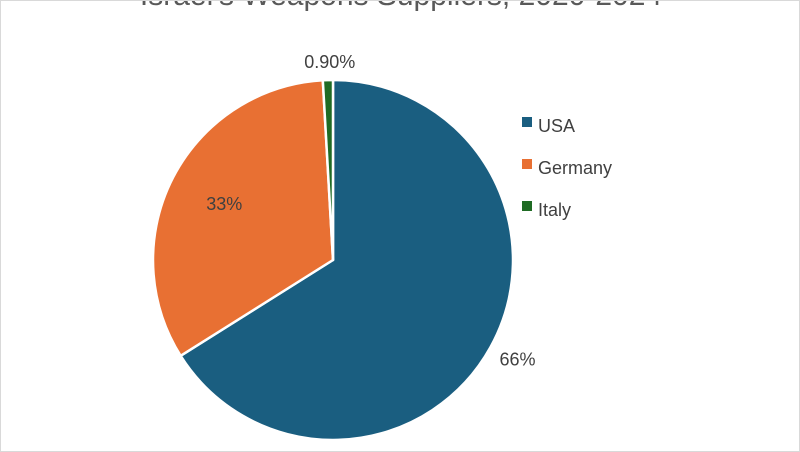 The width and height of the screenshot is (800, 452). Describe the element at coordinates (328, 170) in the screenshot. I see `pie-slice-italy` at that location.